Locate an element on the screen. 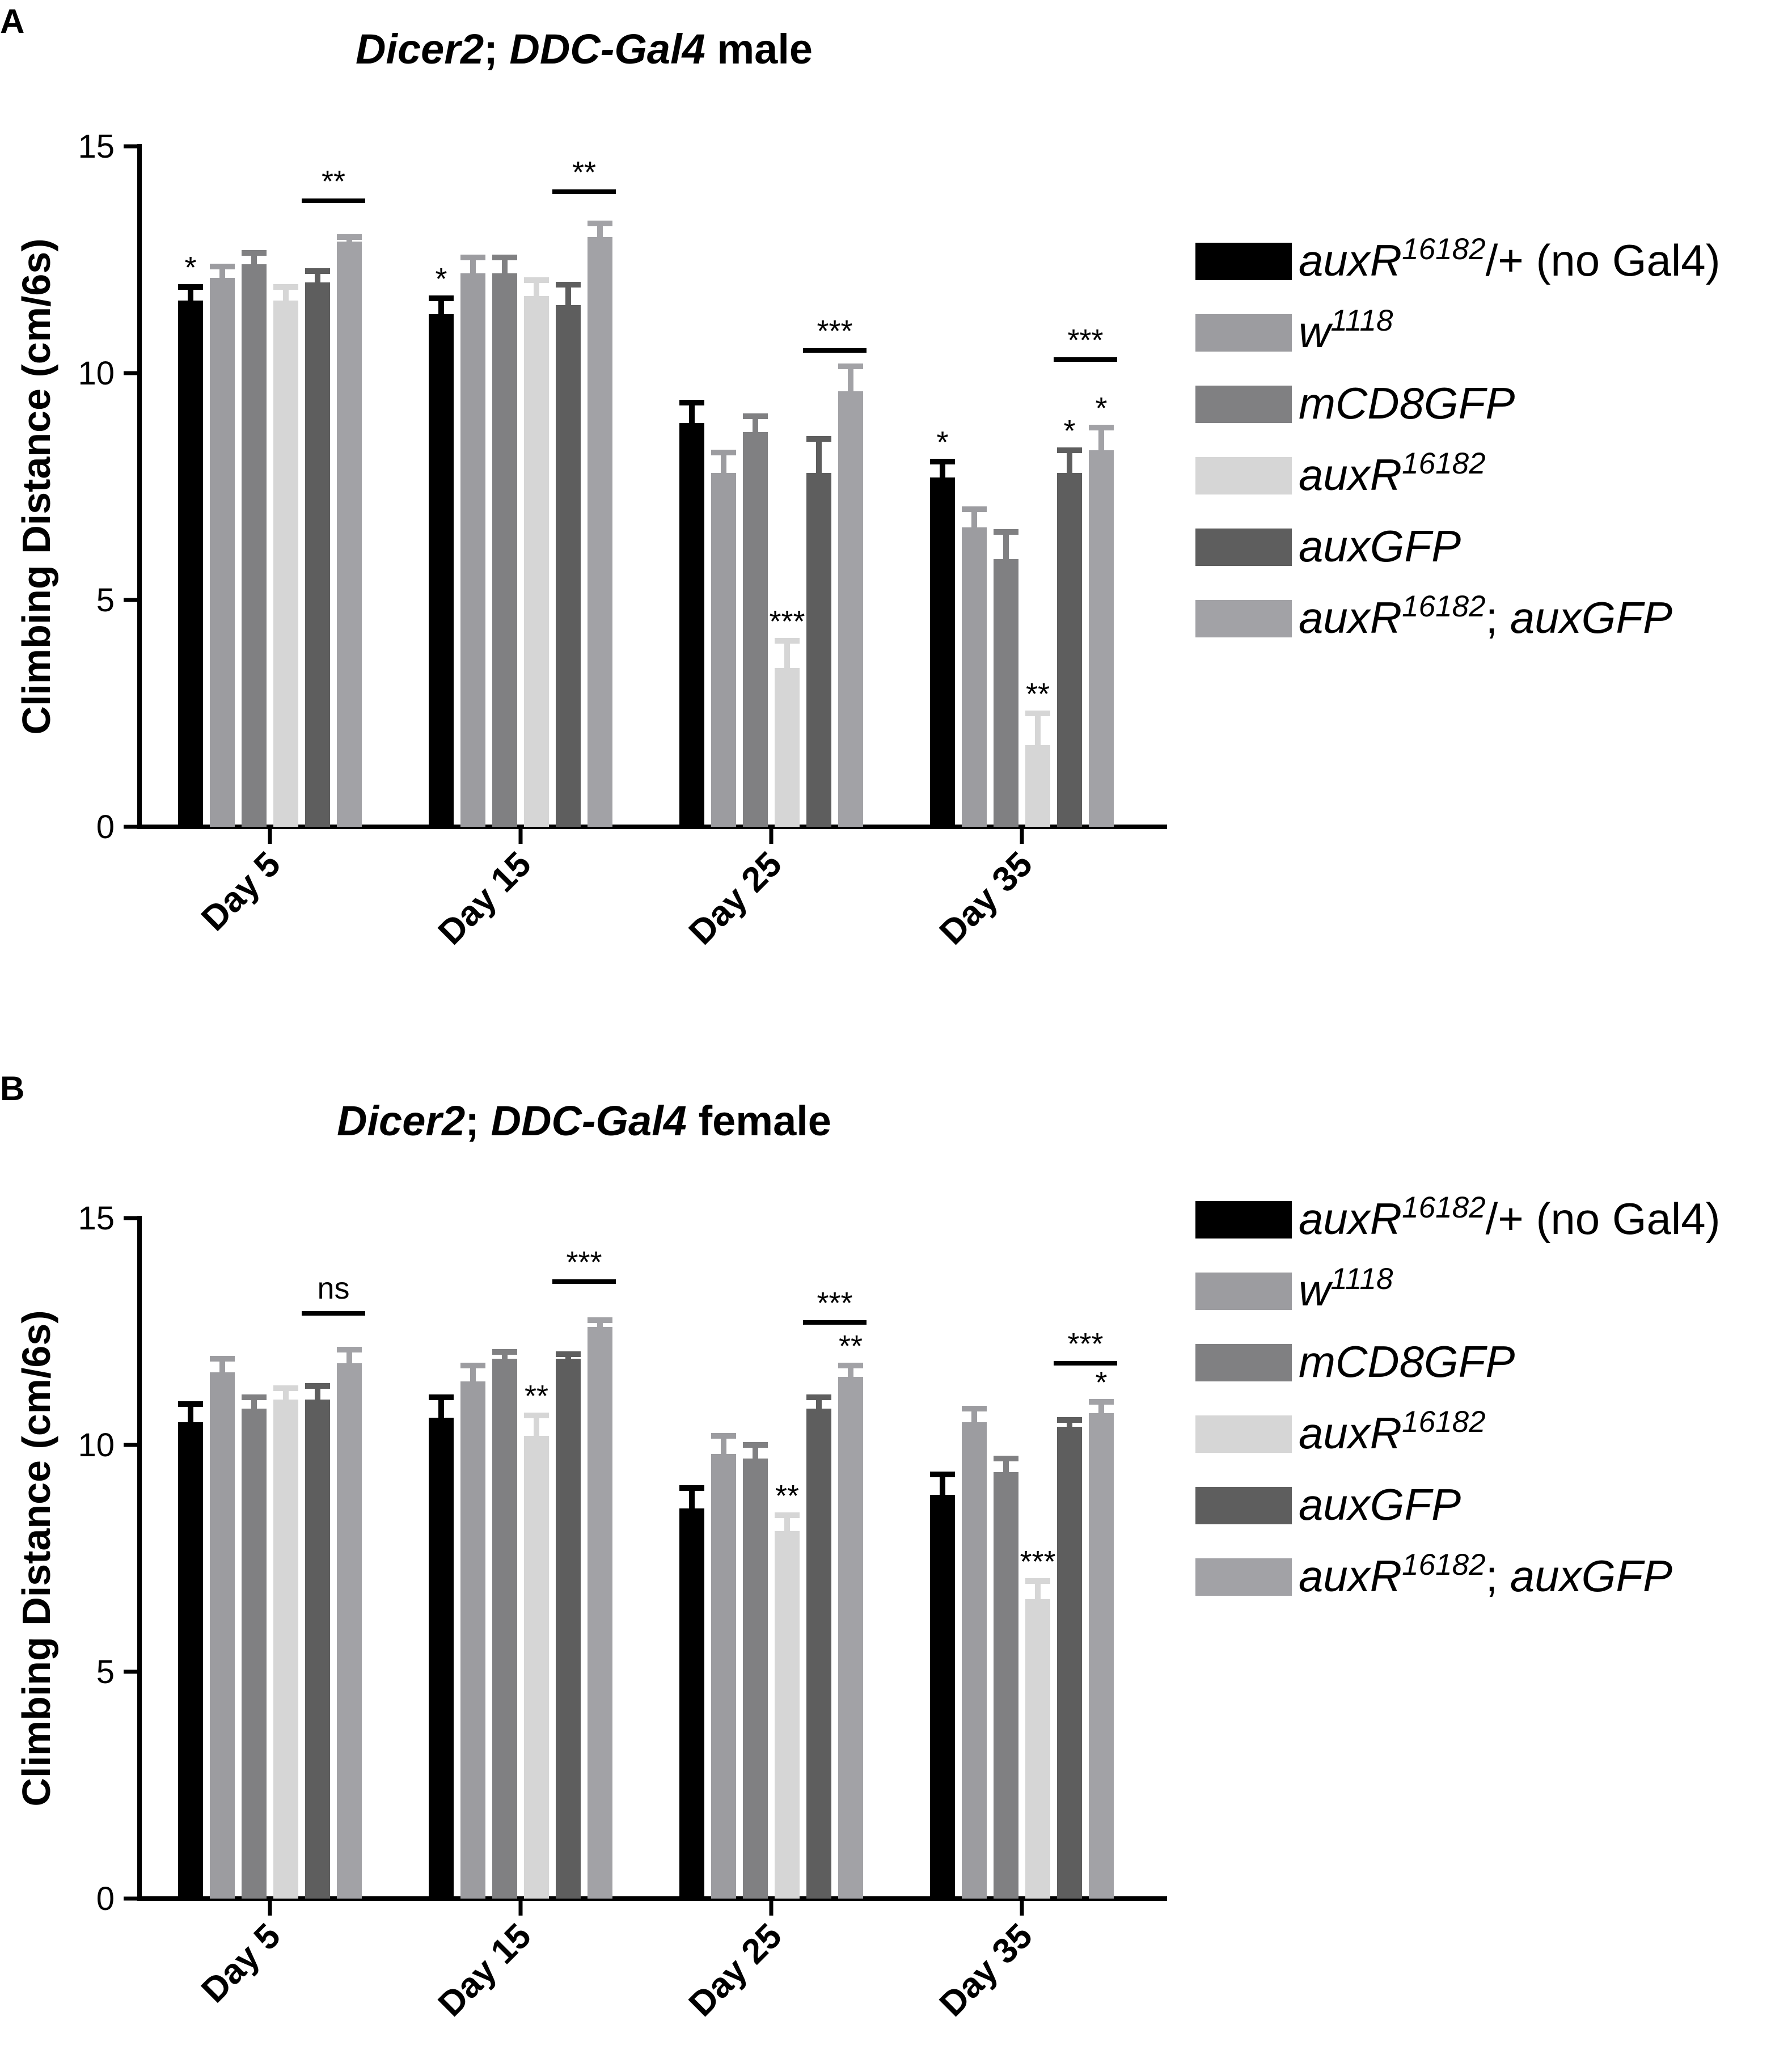  legend-label-part: auxGFP is located at coordinates (1591, 618).